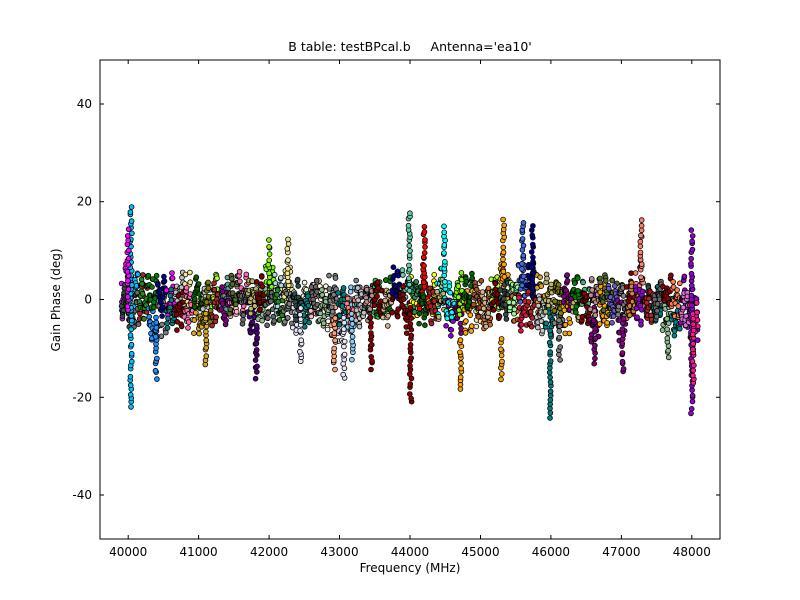  I want to click on x-tick-label: 48000, so click(692, 552).